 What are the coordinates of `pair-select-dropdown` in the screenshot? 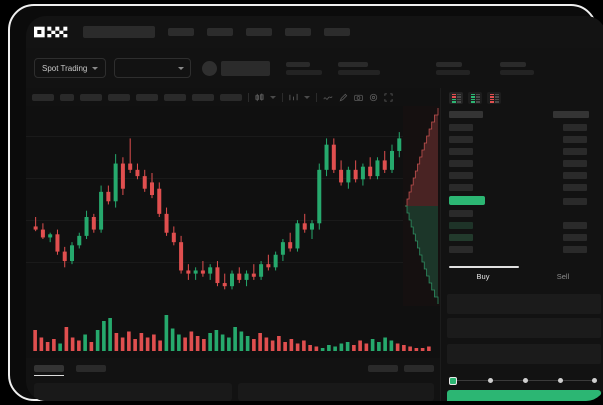 It's located at (153, 68).